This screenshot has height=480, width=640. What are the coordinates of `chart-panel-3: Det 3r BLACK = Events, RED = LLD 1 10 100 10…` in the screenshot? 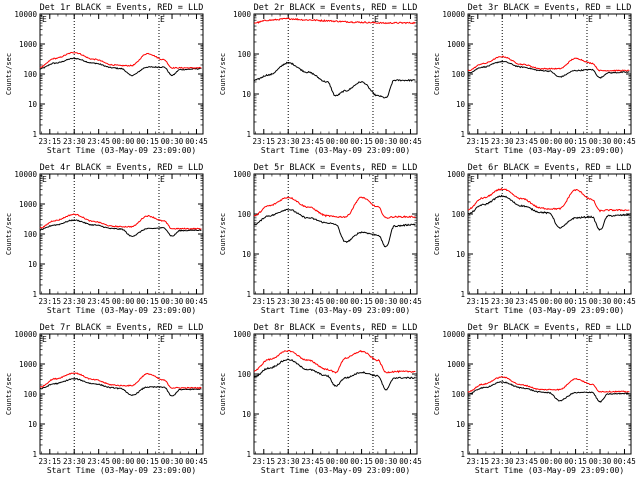 It's located at (534, 79).